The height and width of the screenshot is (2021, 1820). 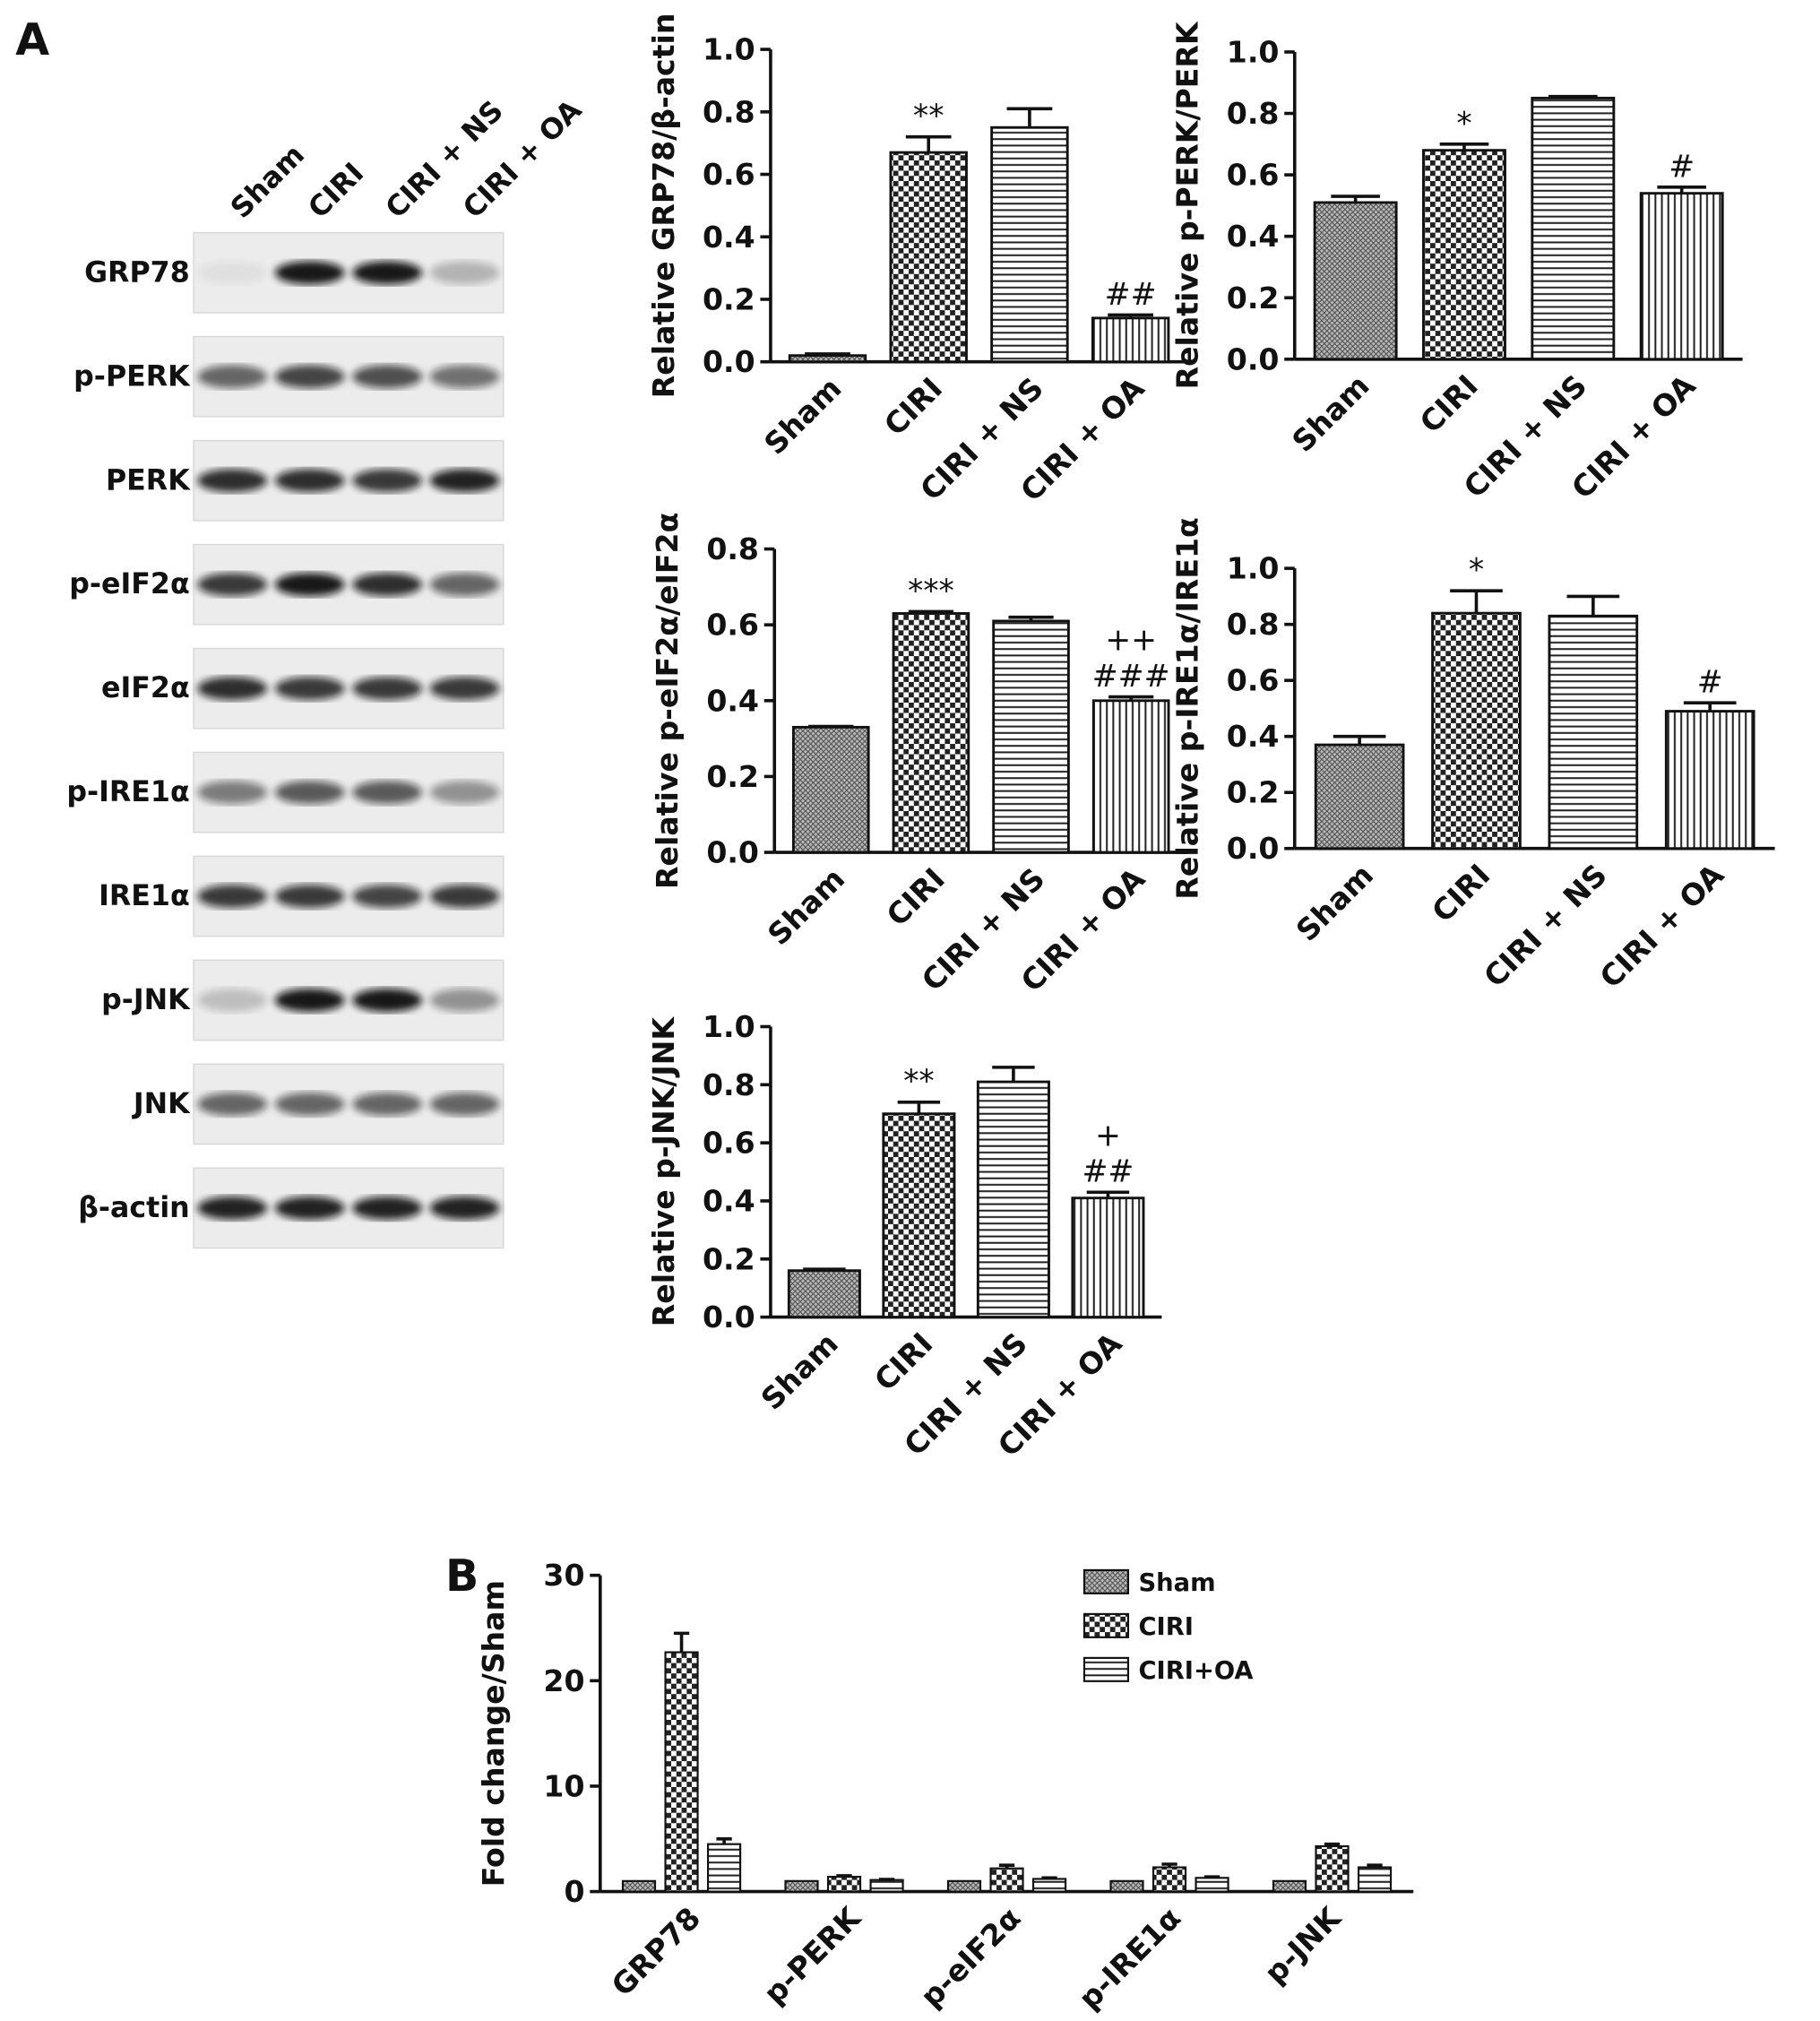 What do you see at coordinates (1131, 641) in the screenshot?
I see `significance-label: ++` at bounding box center [1131, 641].